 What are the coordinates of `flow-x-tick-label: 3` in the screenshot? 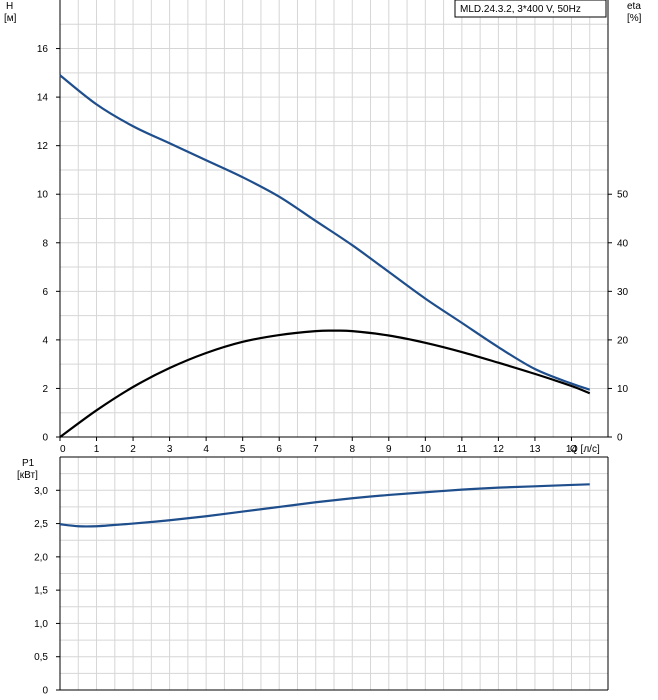 It's located at (170, 449).